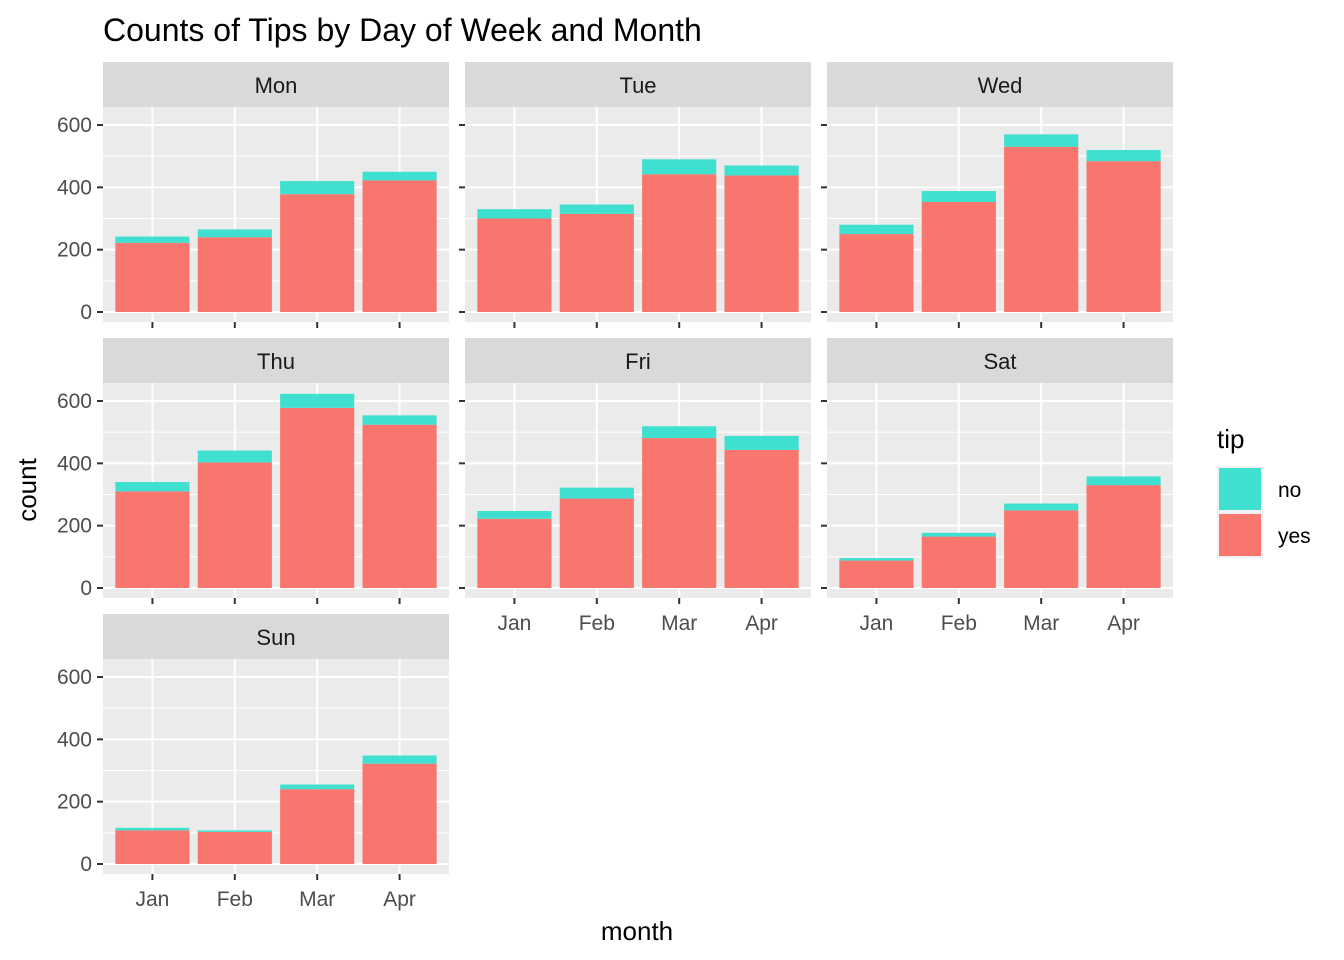 This screenshot has width=1344, height=960. Describe the element at coordinates (399, 176) in the screenshot. I see `bar-no-mon-apr` at that location.